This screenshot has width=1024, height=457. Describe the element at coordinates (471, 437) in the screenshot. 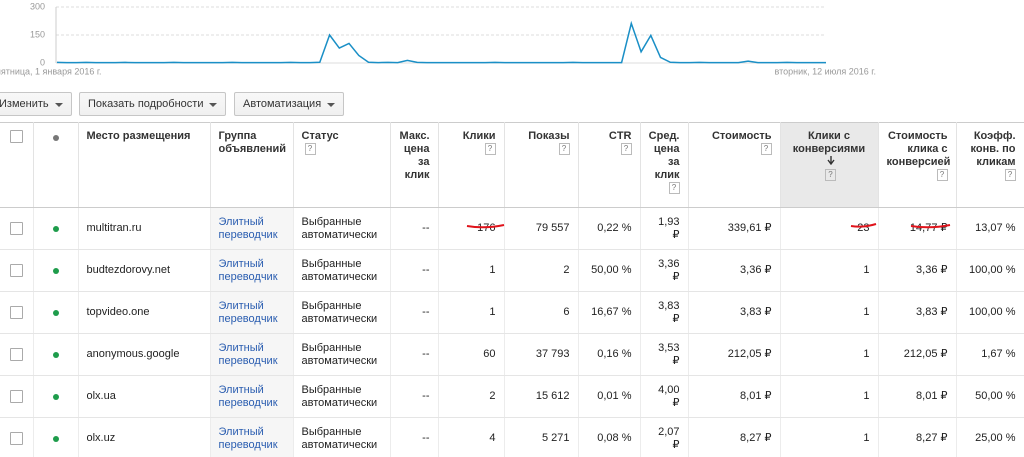

I see `table-cell: 4` at that location.